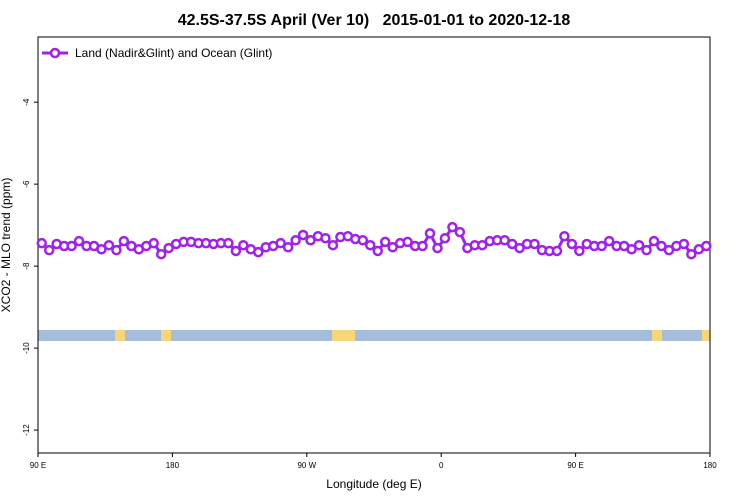 The width and height of the screenshot is (750, 500). I want to click on y-tick-label: -8, so click(26, 266).